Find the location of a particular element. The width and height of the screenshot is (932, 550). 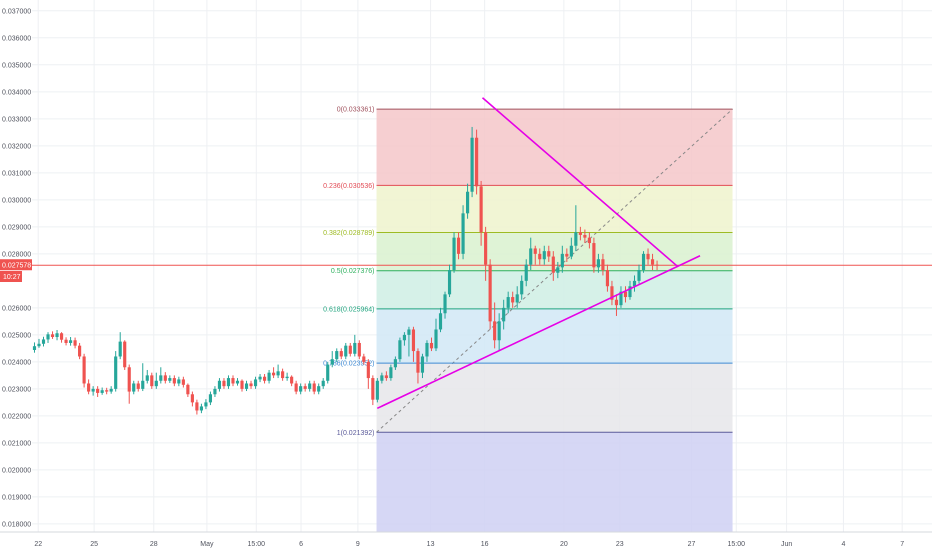

x-tick-label: 22 is located at coordinates (38, 544).